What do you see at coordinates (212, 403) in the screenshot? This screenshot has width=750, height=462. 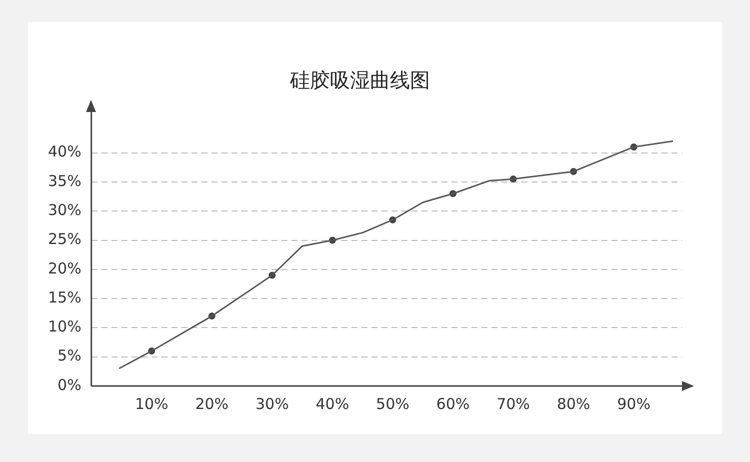 I see `x-tick-label: 20%` at bounding box center [212, 403].